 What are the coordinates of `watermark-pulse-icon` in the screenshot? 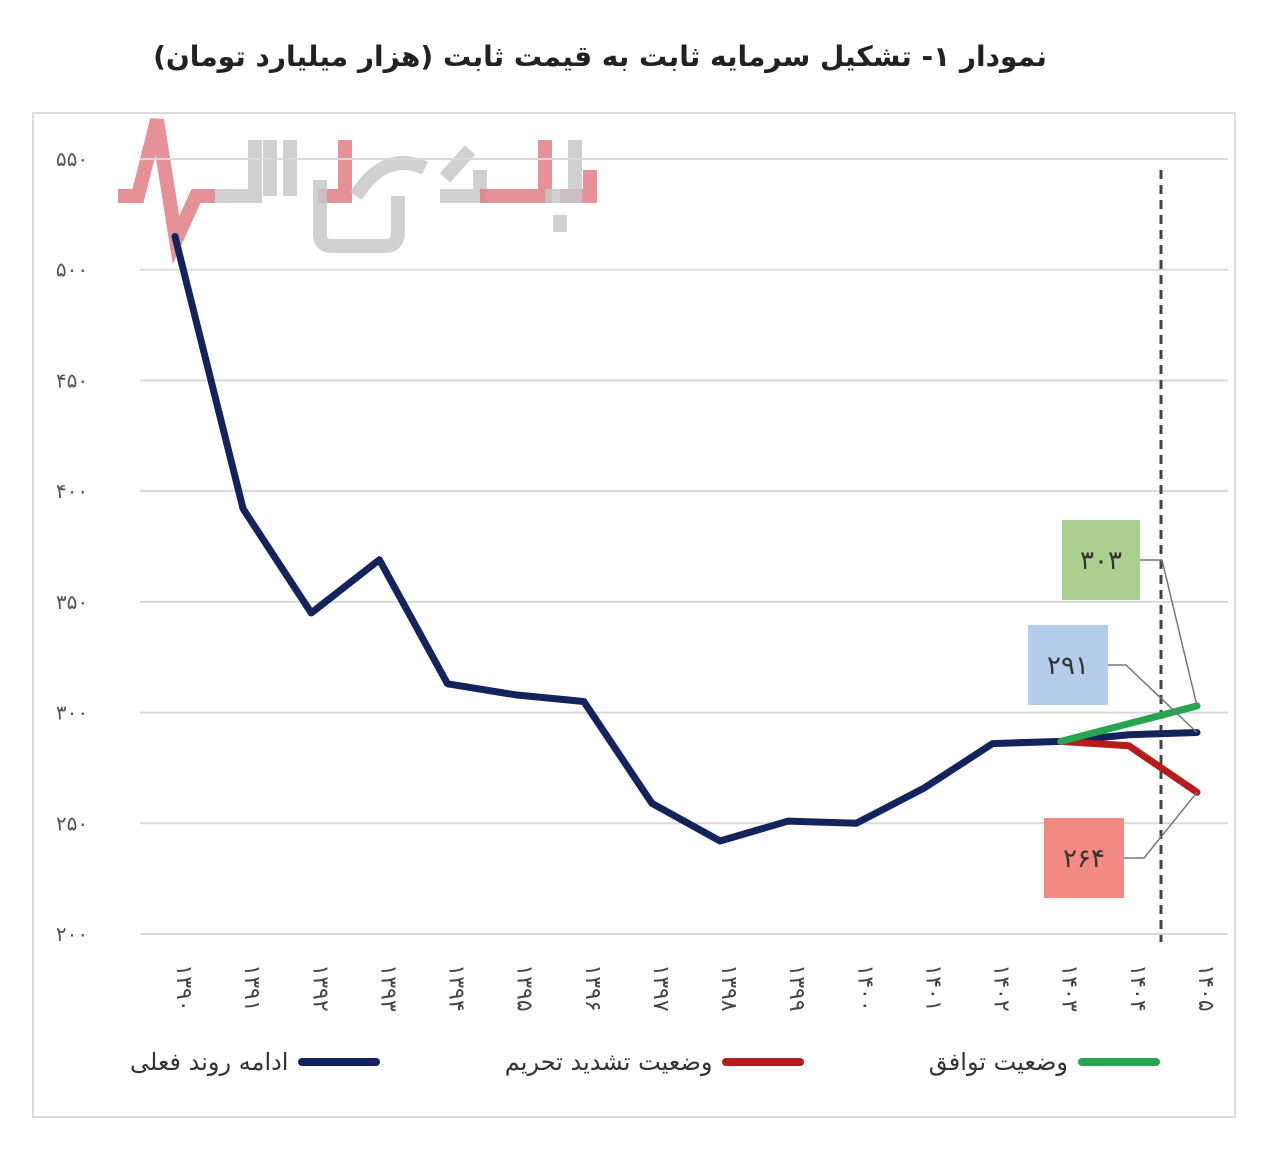 It's located at (166, 191).